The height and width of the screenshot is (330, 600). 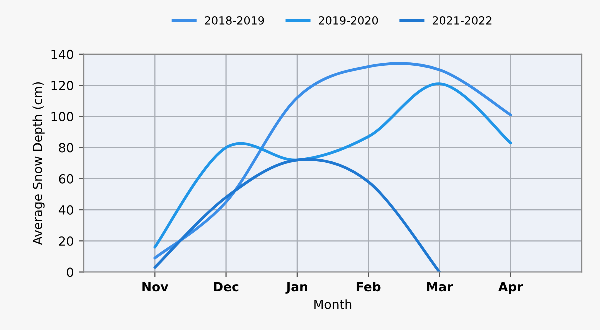 I want to click on x-axis-title: Month, so click(x=333, y=305).